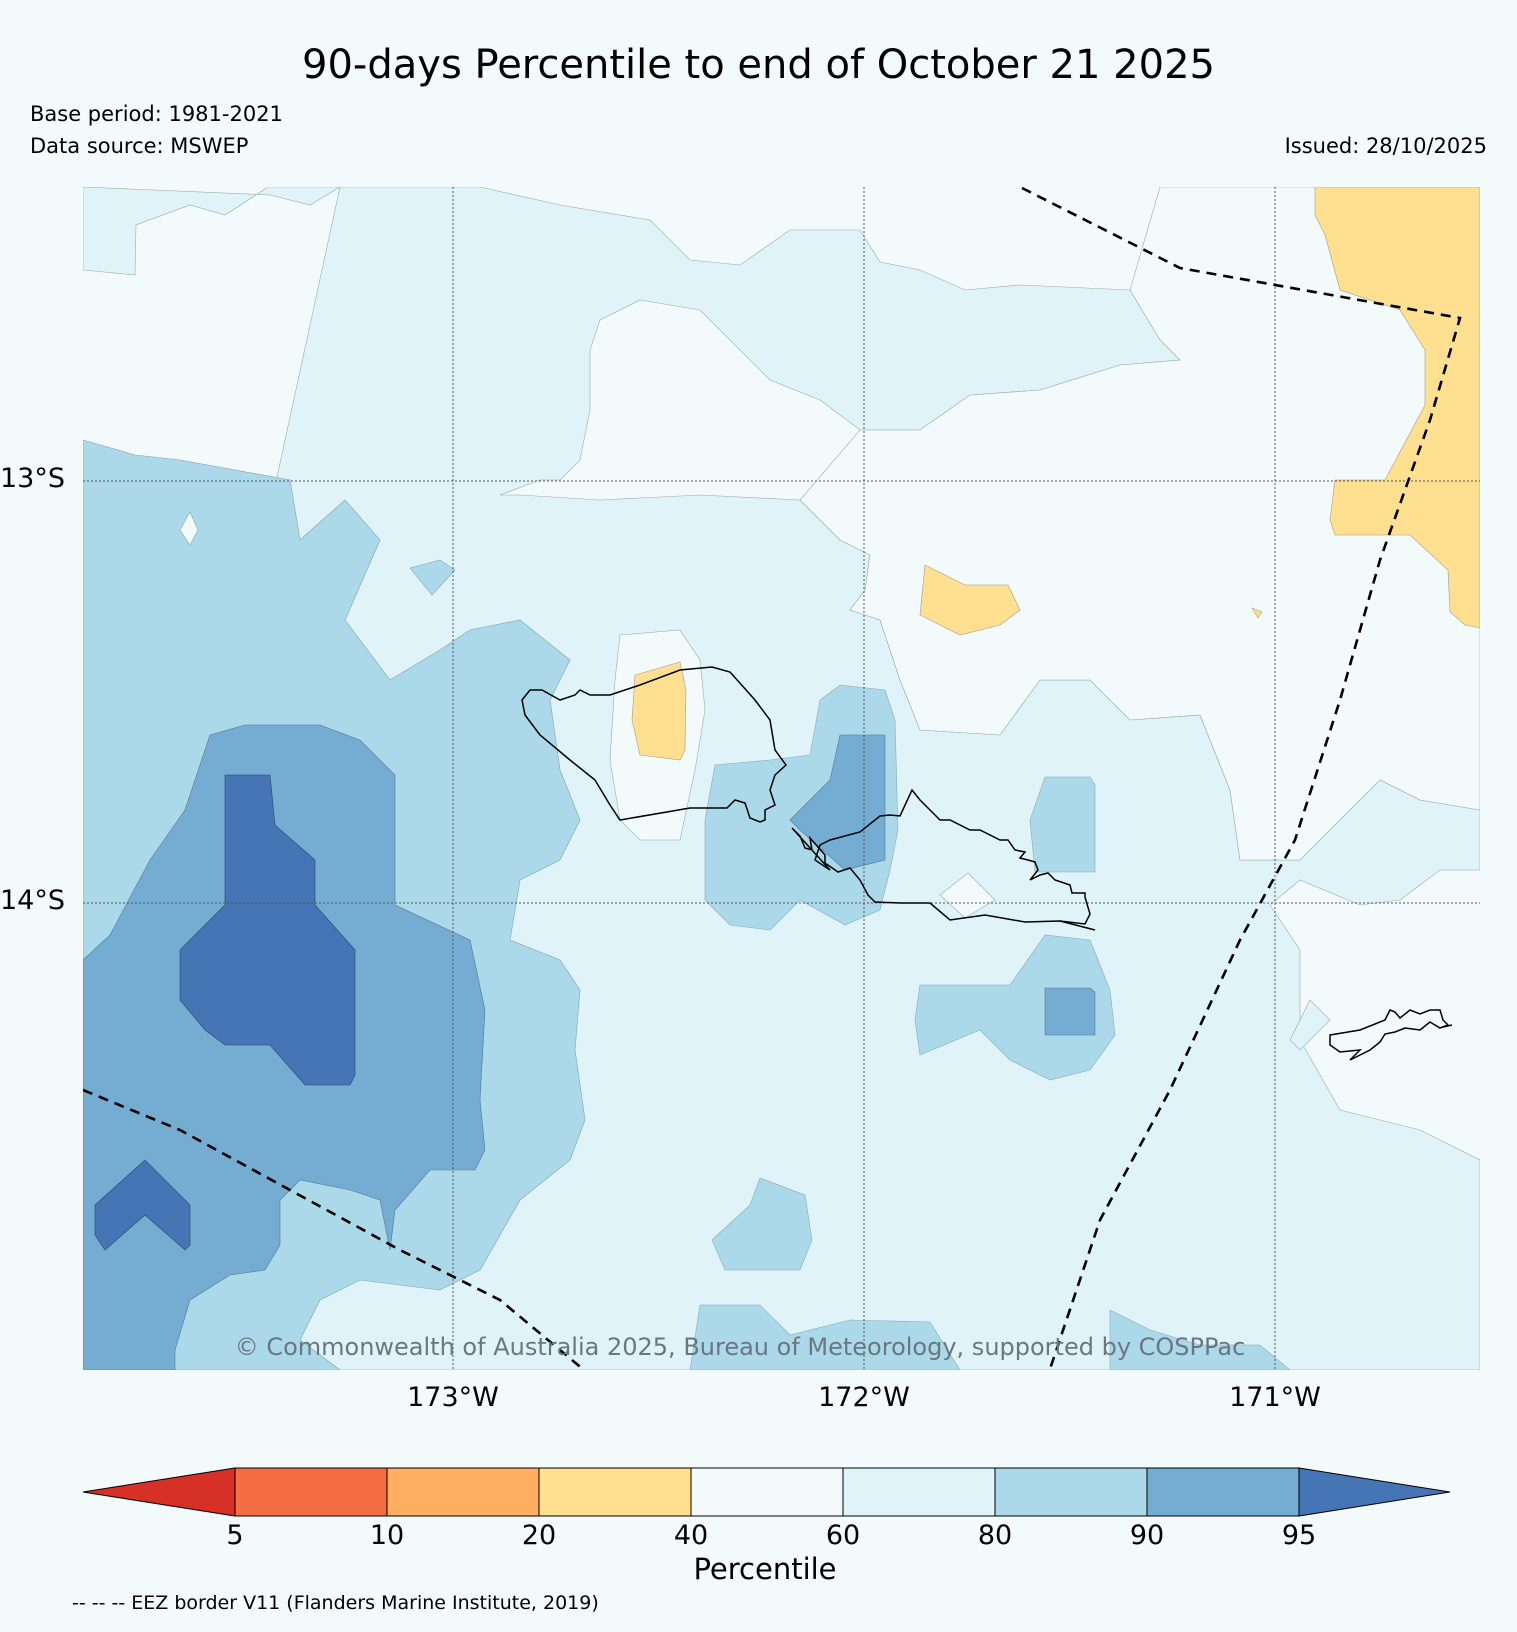  I want to click on colorbar-tick-5: 5, so click(235, 1535).